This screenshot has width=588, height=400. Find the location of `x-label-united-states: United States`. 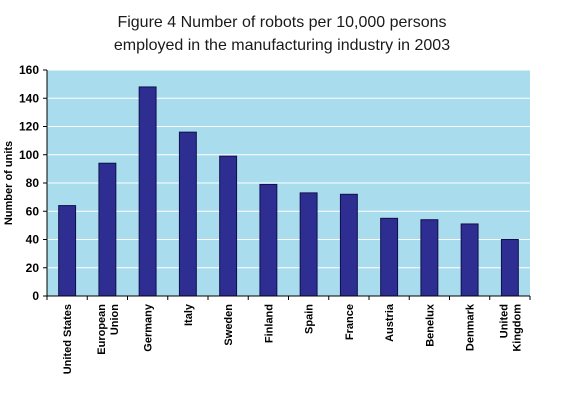

x-label-united-states: United States is located at coordinates (68, 339).